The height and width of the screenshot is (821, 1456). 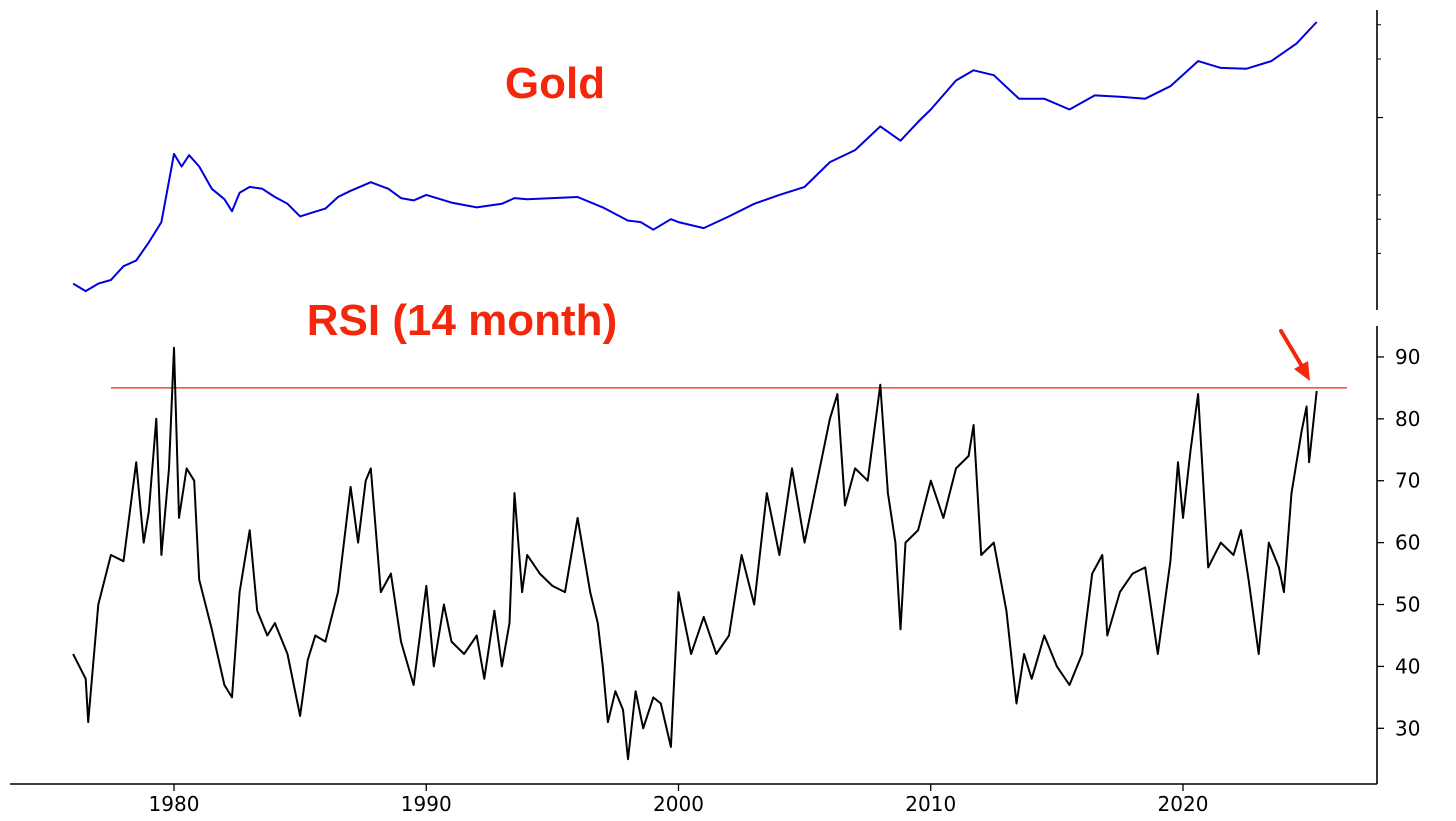 What do you see at coordinates (426, 804) in the screenshot?
I see `x-tick-label: 1990` at bounding box center [426, 804].